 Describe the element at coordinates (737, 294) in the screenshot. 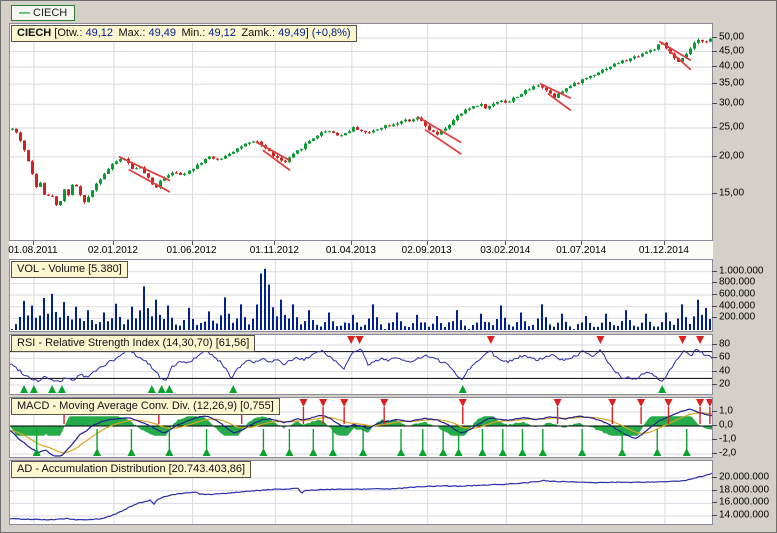

I see `y-axis-label: 600.000` at that location.